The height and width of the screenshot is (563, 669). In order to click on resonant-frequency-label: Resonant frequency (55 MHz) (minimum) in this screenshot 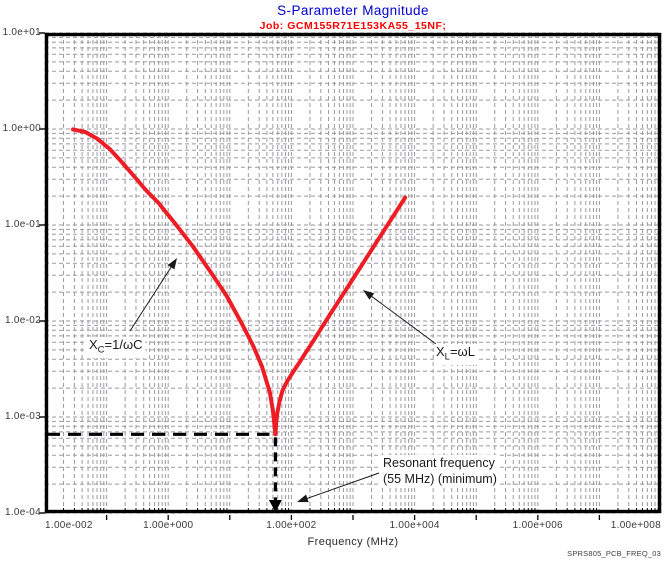, I will do `click(440, 471)`.